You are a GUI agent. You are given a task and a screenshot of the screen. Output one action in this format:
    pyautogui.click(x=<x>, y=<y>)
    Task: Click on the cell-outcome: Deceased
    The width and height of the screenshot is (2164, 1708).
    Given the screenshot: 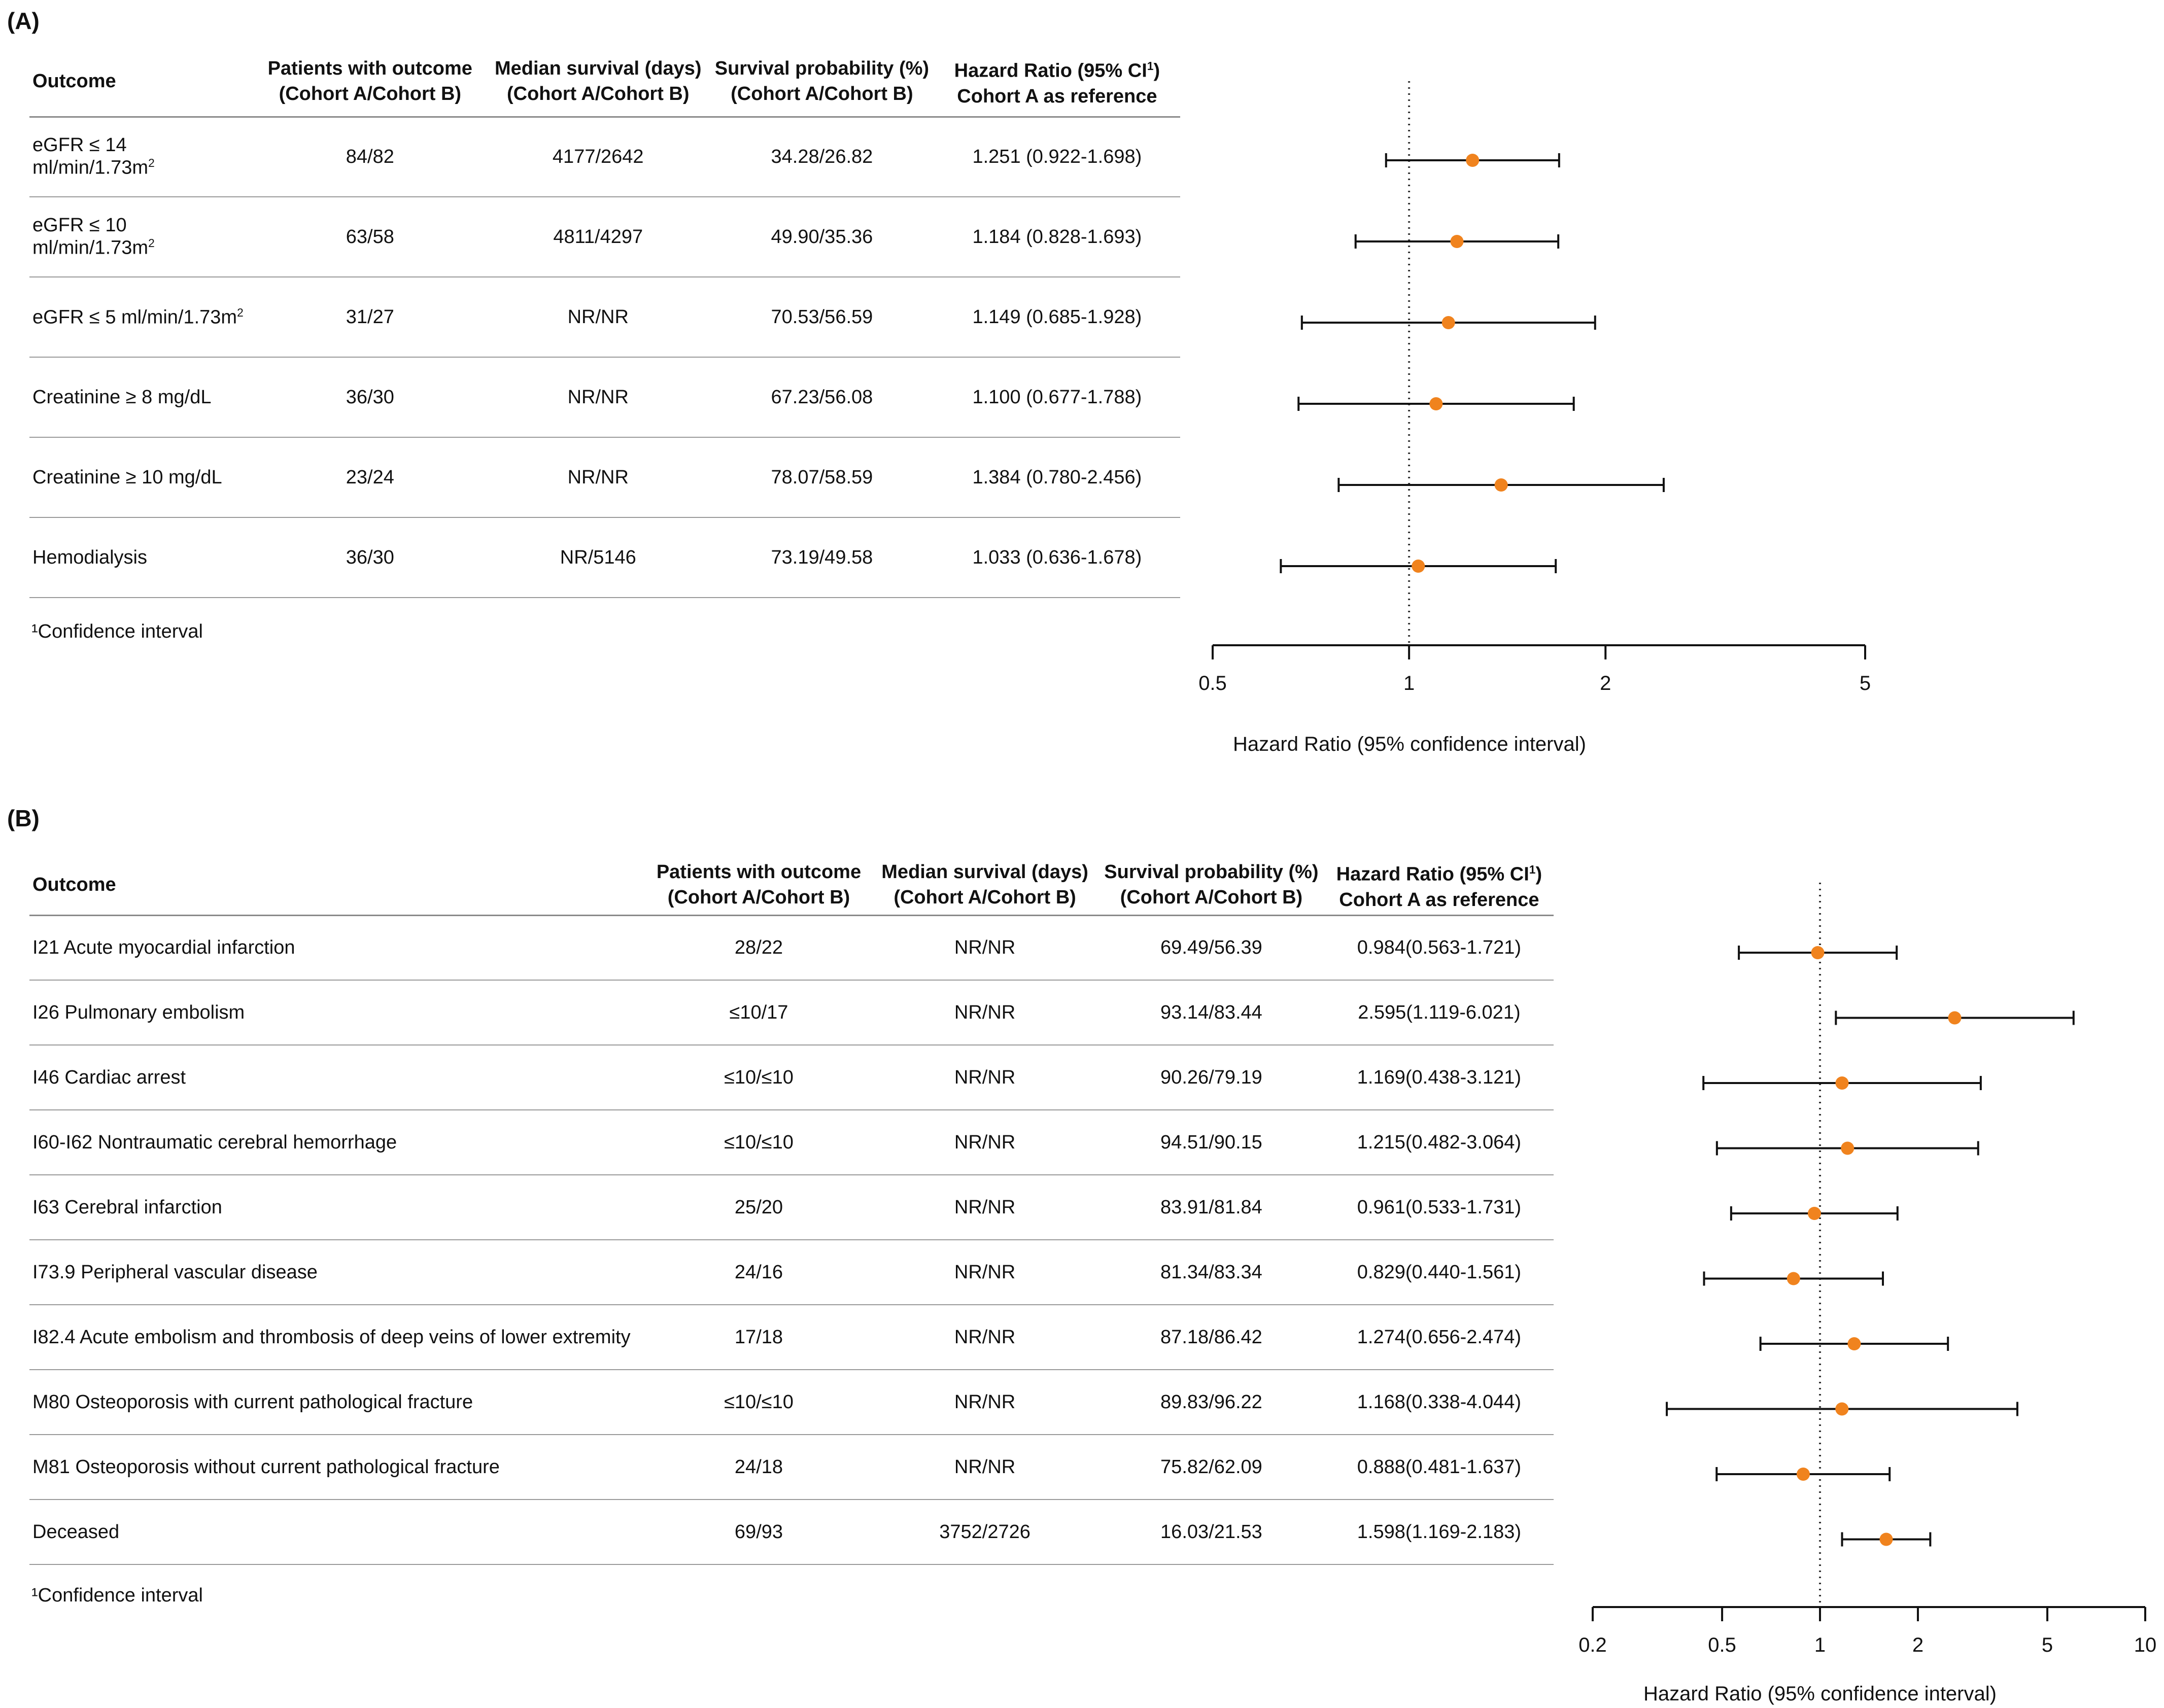 What is the action you would take?
    pyautogui.click(x=337, y=1532)
    